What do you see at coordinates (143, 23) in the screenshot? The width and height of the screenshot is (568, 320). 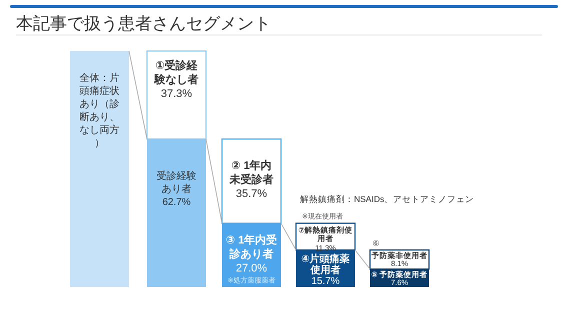 I see `chart-title: 本記事で扱う患者さんセグメント` at bounding box center [143, 23].